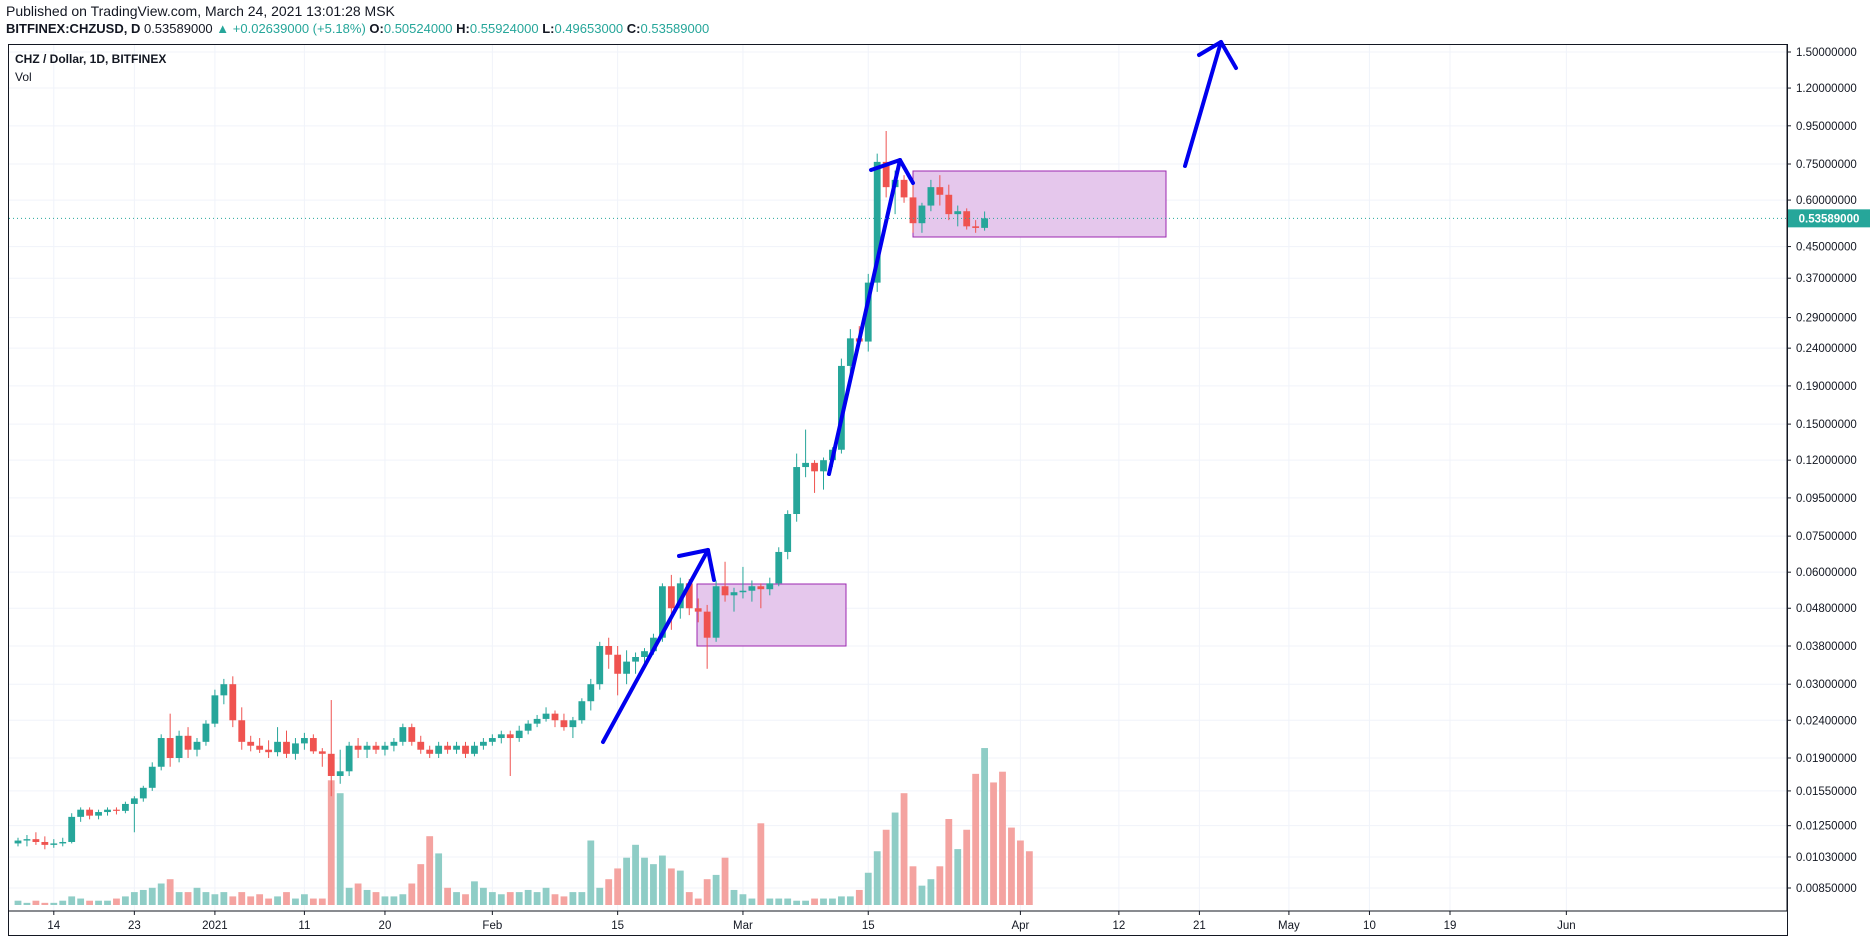 The height and width of the screenshot is (942, 1876). What do you see at coordinates (1039, 204) in the screenshot?
I see `range-box-march` at bounding box center [1039, 204].